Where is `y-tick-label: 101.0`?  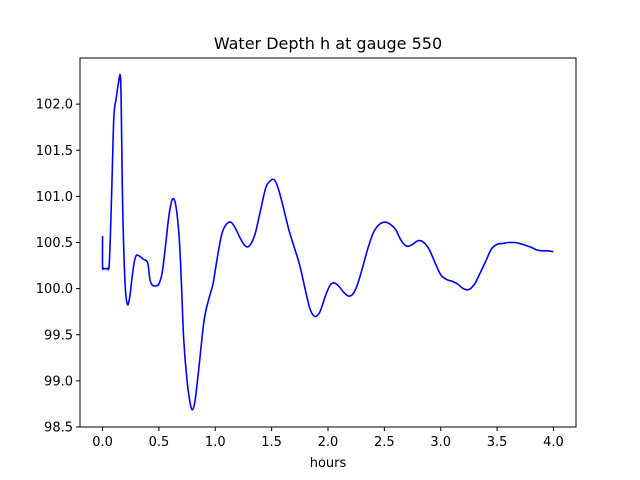
y-tick-label: 101.0 is located at coordinates (54, 197).